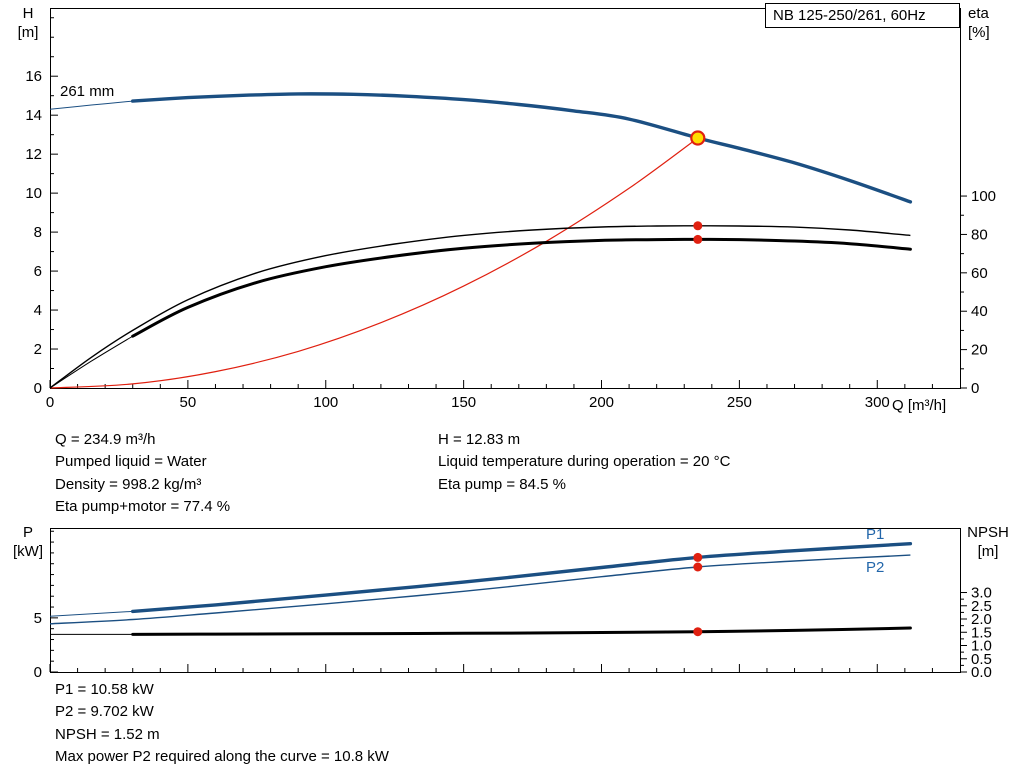 The width and height of the screenshot is (1024, 781). Describe the element at coordinates (988, 532) in the screenshot. I see `npsh-axis-title-symbol: NPSH` at that location.